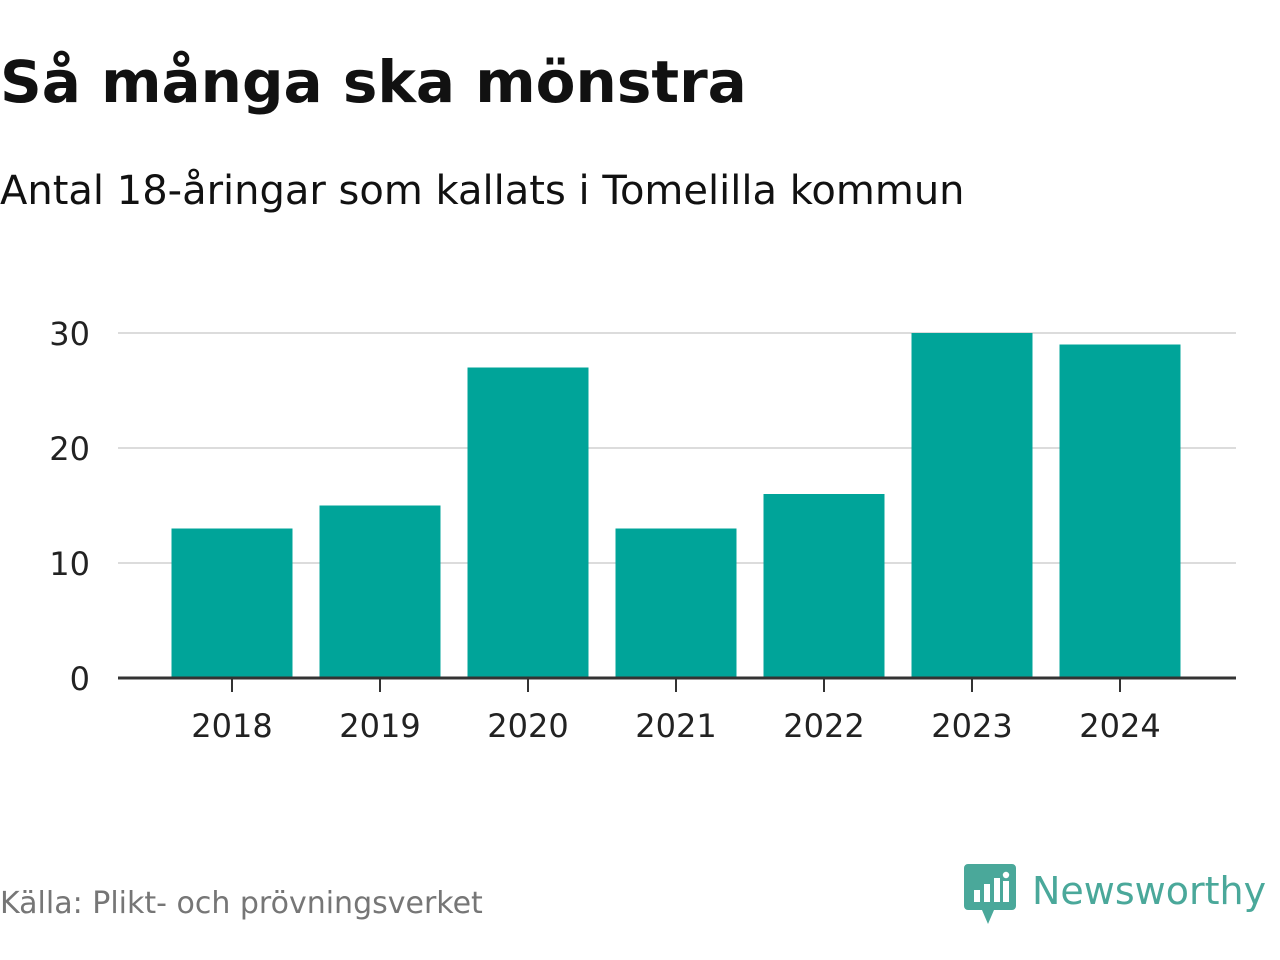 The image size is (1280, 960). Describe the element at coordinates (379, 726) in the screenshot. I see `x-tick-label: 2019` at that location.